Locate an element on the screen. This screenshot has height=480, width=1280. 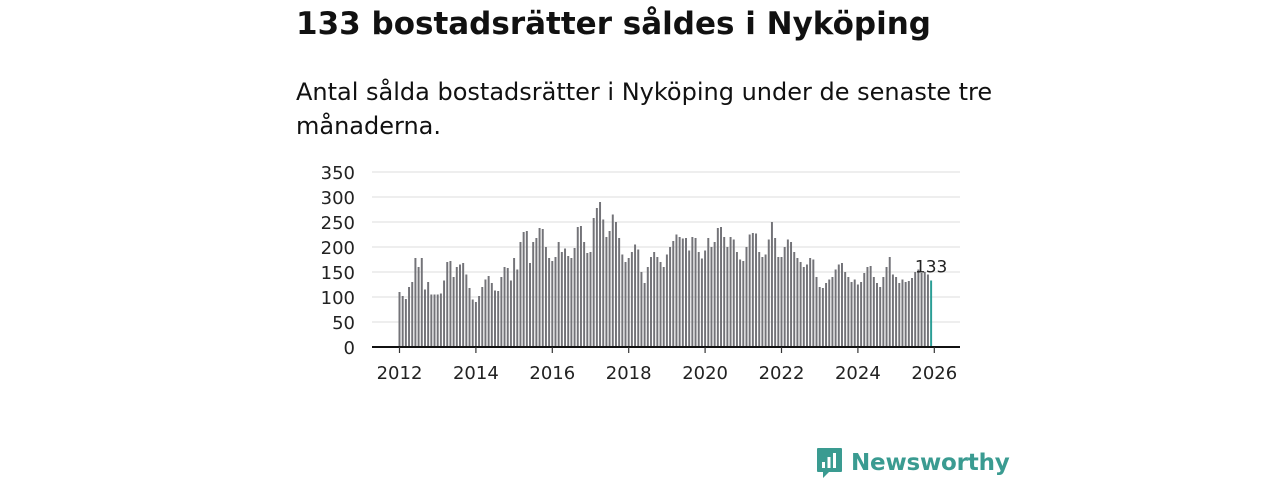
newsworthy-logo-icon is located at coordinates (829, 463).